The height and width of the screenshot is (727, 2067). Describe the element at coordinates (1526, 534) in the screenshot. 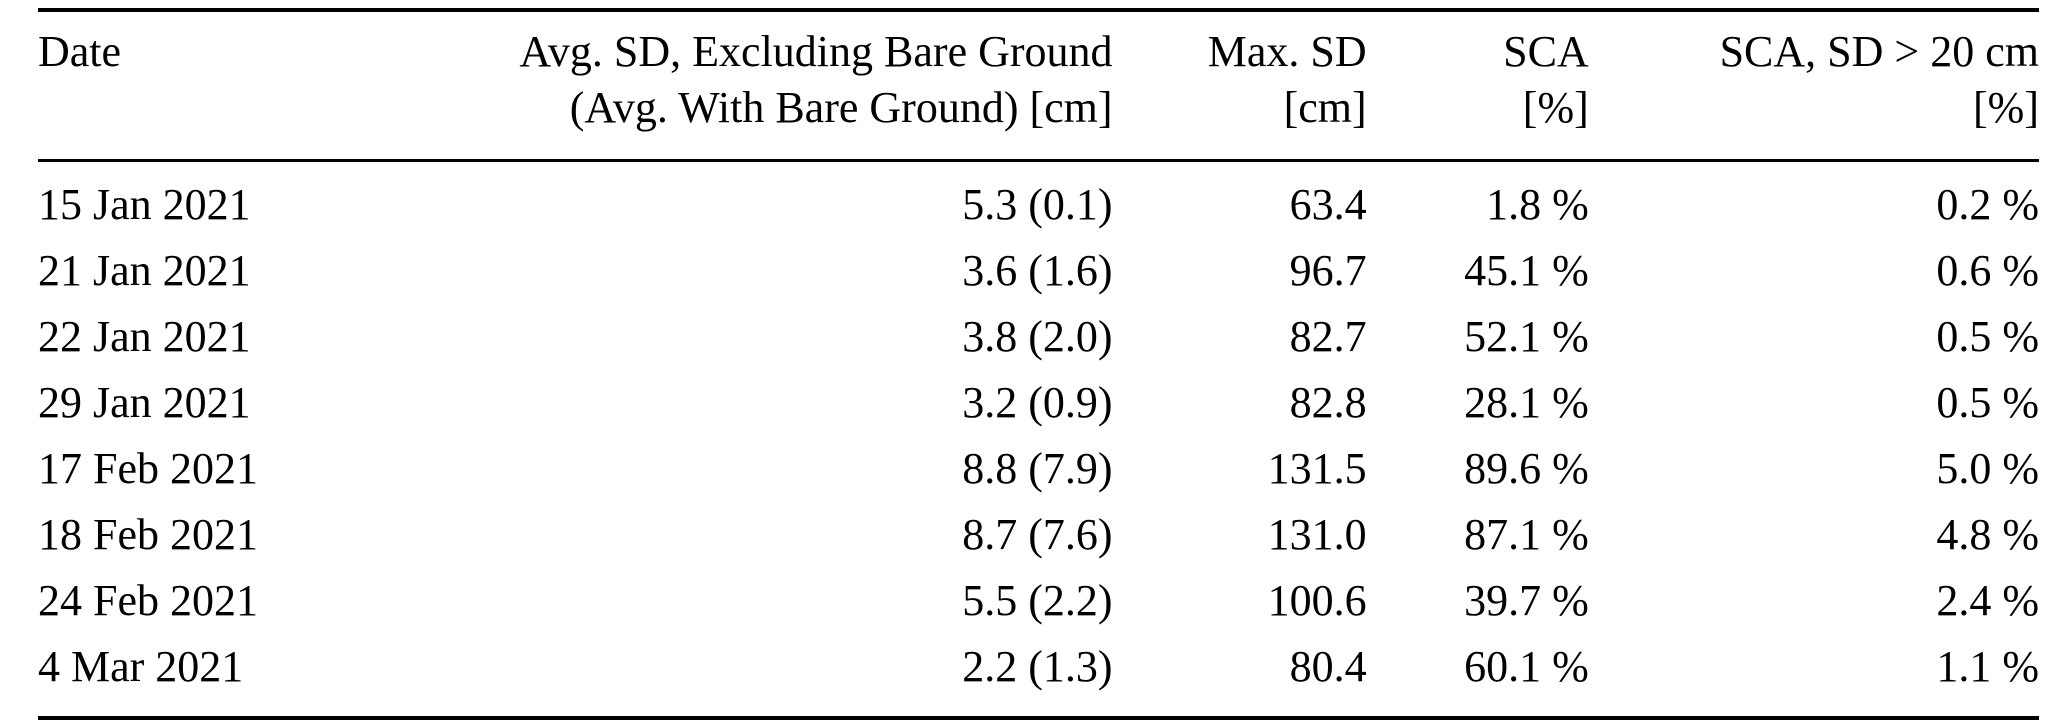

I see `table-cell: 87.1 %` at that location.